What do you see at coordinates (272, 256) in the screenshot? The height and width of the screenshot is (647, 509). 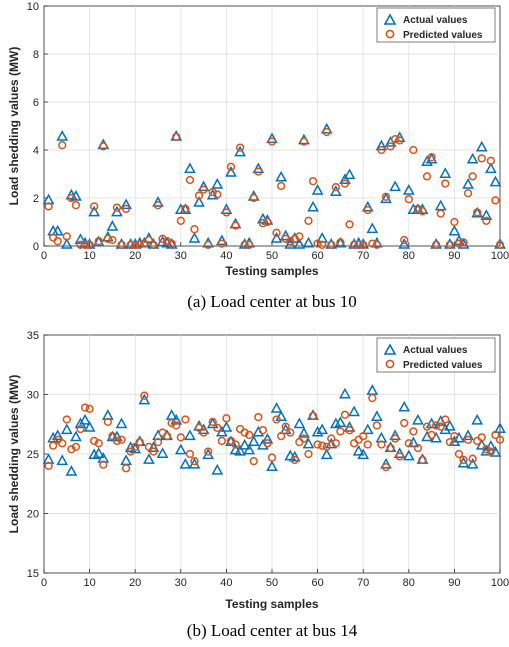 I see `x-tick-label: 50` at bounding box center [272, 256].